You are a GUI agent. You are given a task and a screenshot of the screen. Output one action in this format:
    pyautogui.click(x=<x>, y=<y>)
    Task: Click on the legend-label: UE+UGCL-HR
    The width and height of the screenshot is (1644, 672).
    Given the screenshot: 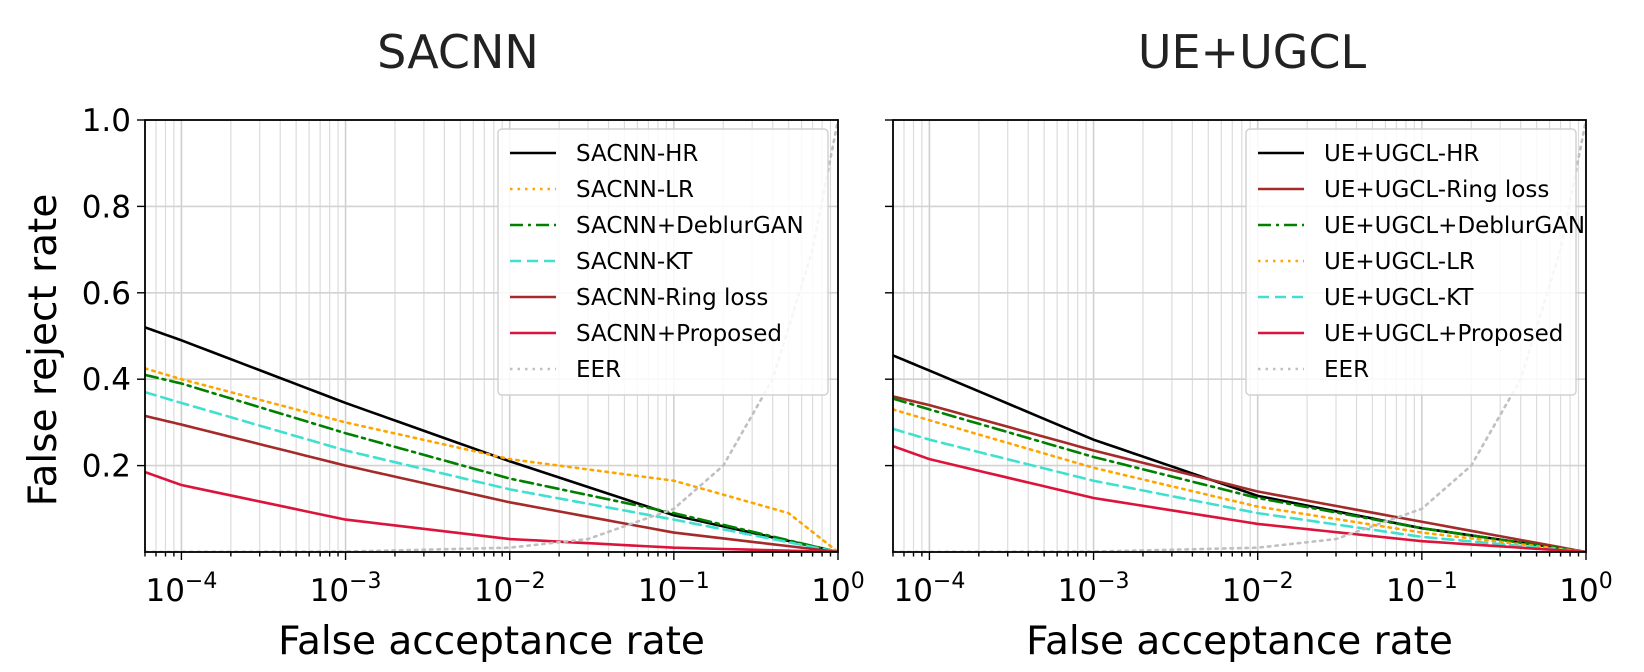 What is the action you would take?
    pyautogui.click(x=1401, y=154)
    